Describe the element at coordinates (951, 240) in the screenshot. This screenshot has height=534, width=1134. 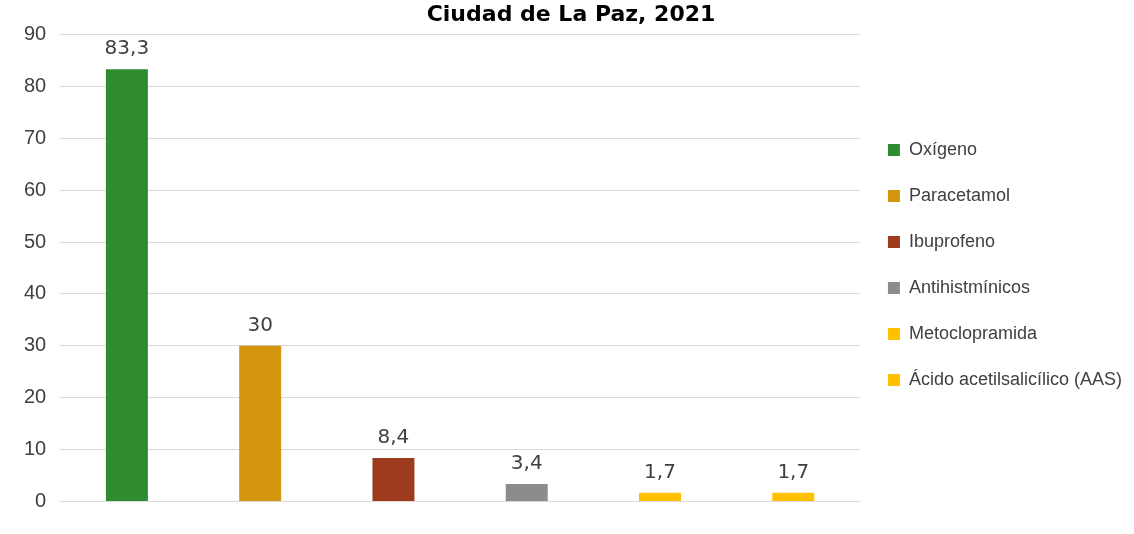
I see `legend-label: Ibuprofeno` at that location.